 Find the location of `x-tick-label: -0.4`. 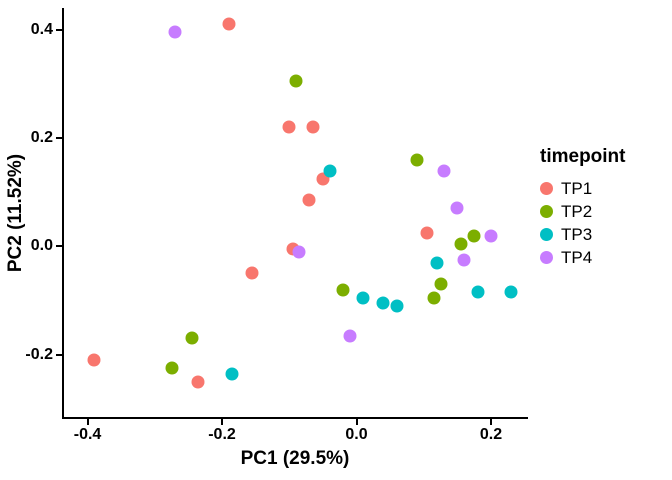

x-tick-label: -0.4 is located at coordinates (87, 434).